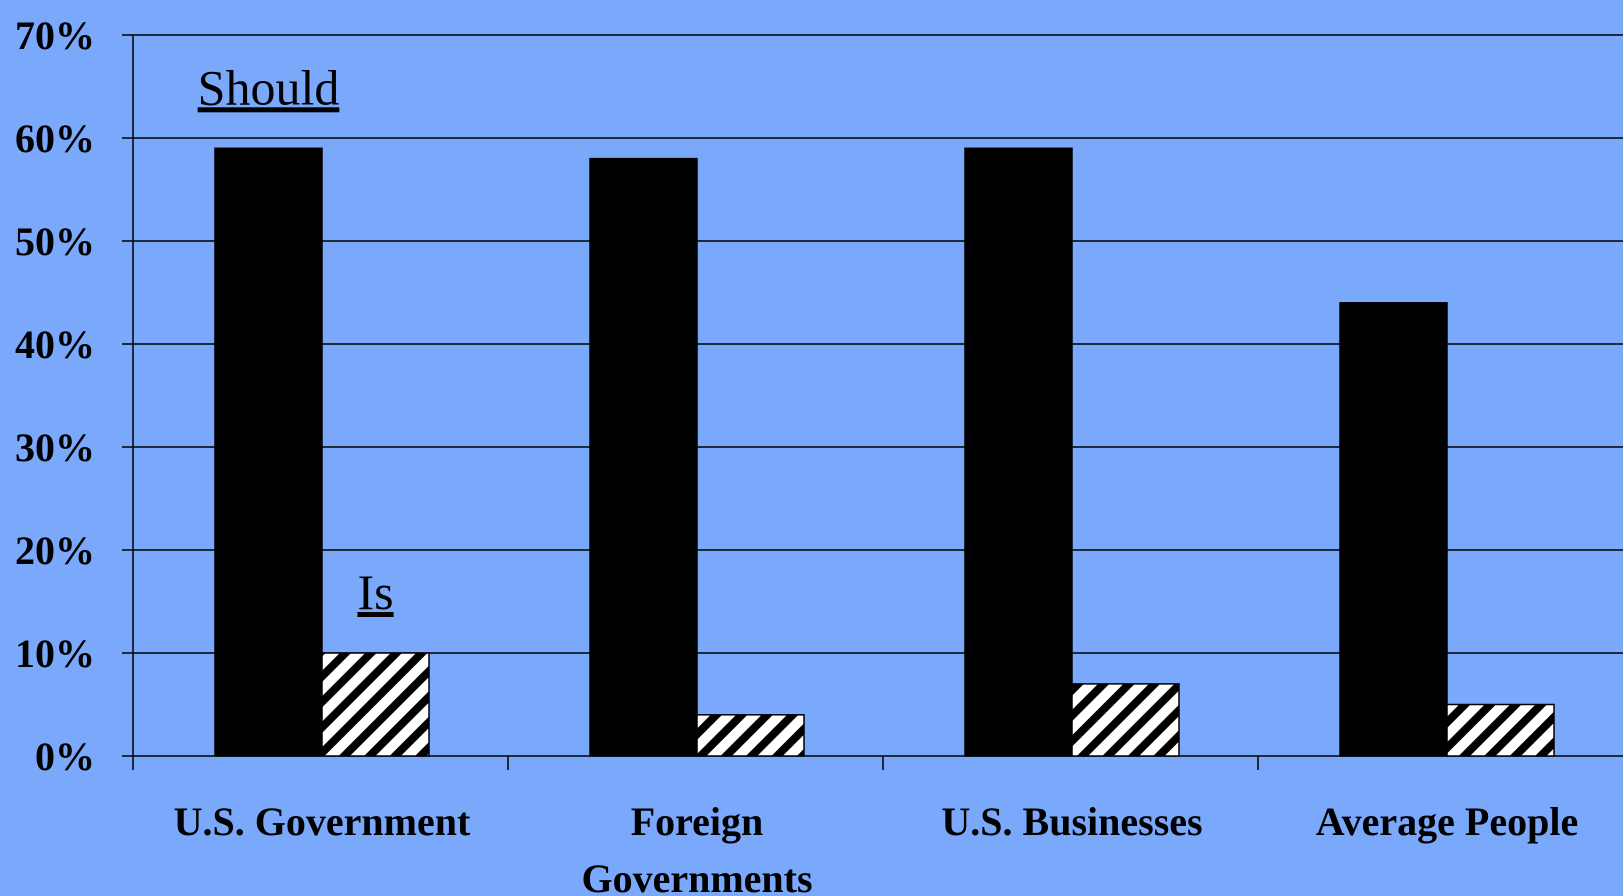  I want to click on annotation-should: Should, so click(269, 87).